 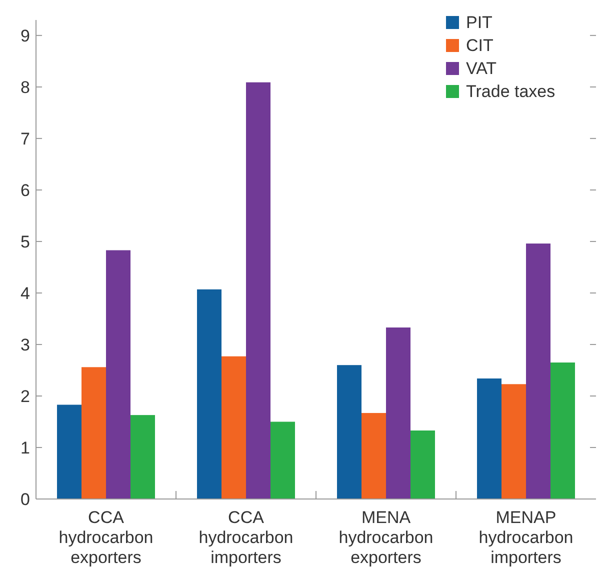 What do you see at coordinates (25, 36) in the screenshot?
I see `y-tick-label: 9` at bounding box center [25, 36].